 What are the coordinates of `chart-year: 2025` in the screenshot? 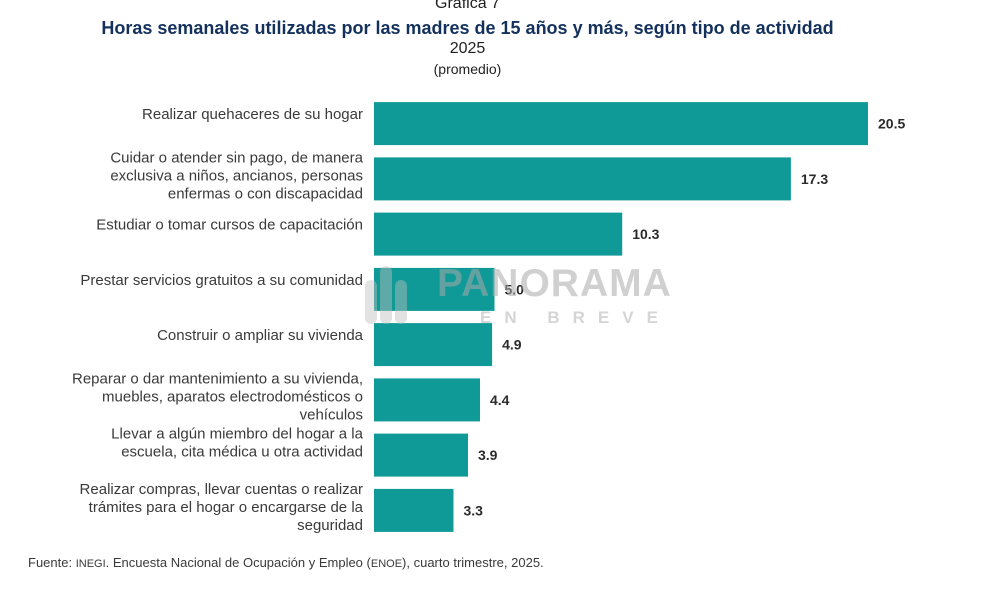 It's located at (467, 48).